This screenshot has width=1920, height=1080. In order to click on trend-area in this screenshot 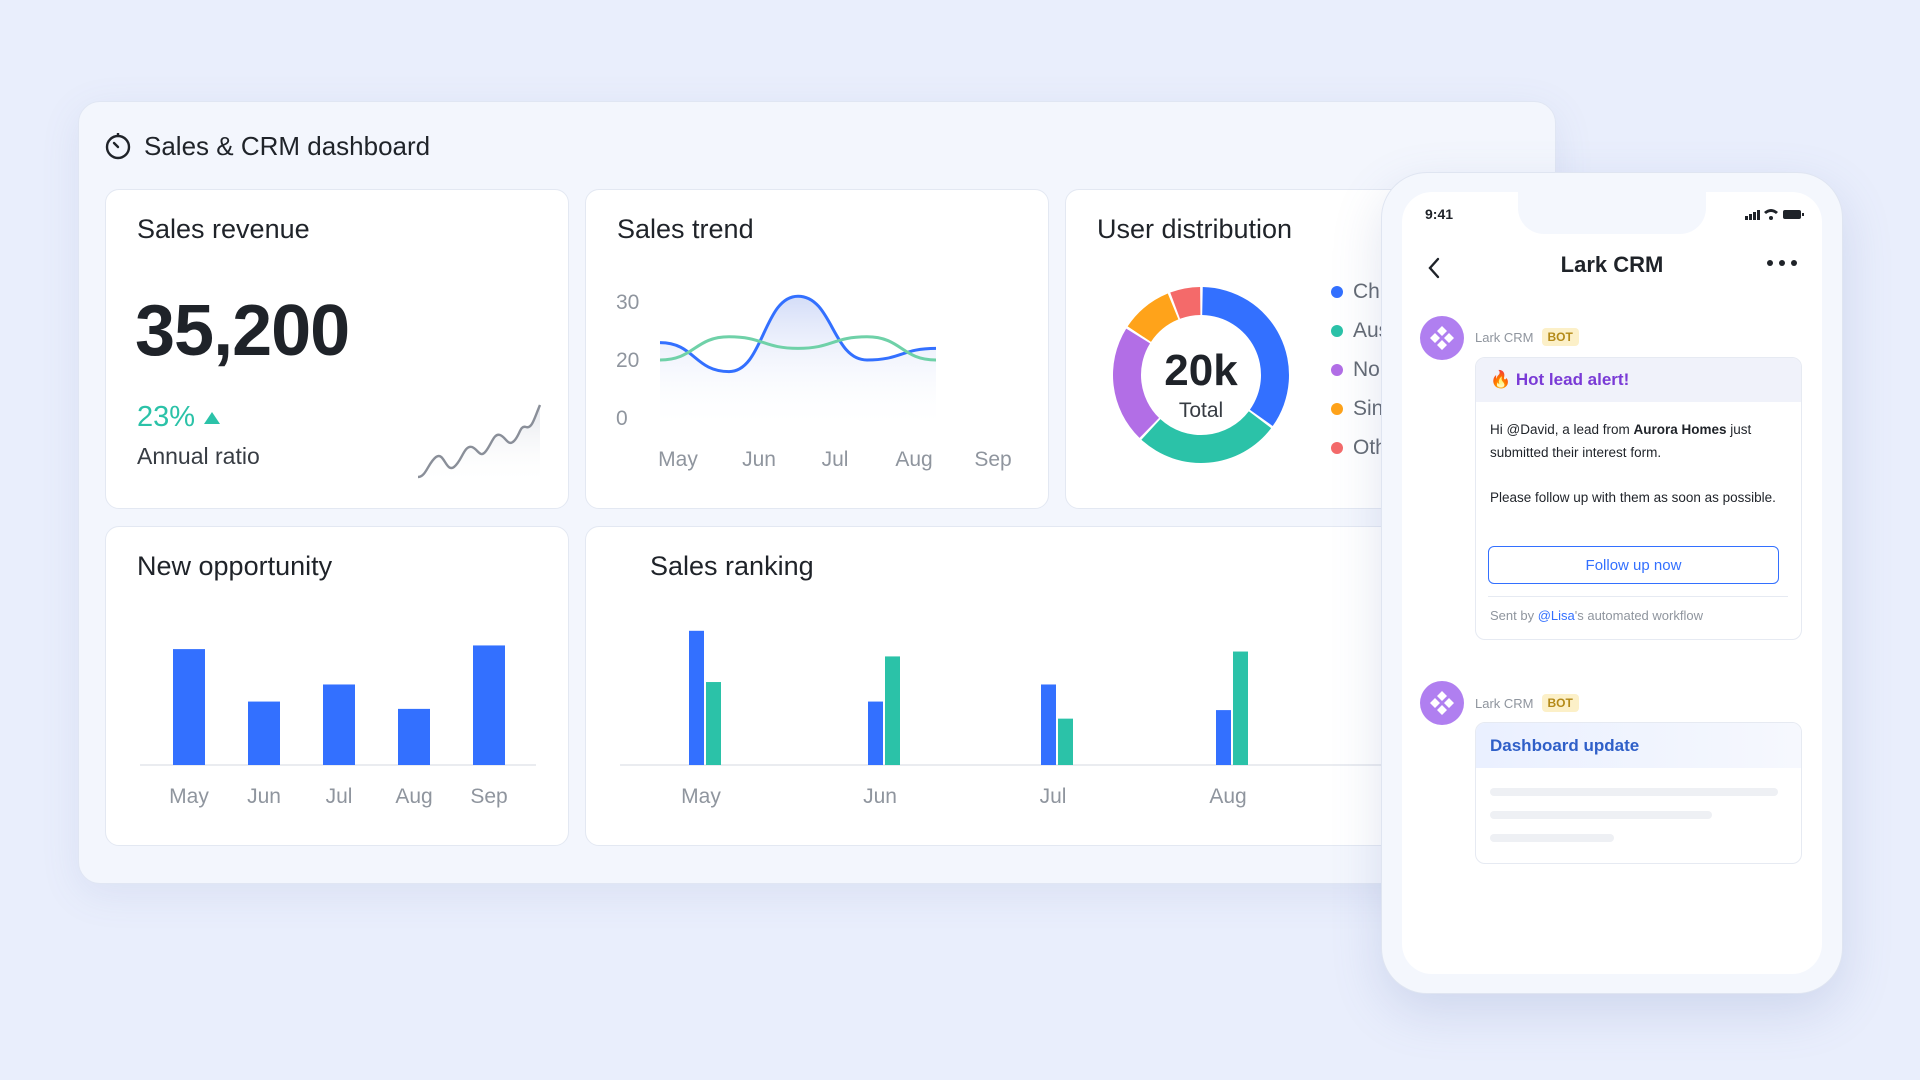, I will do `click(798, 363)`.